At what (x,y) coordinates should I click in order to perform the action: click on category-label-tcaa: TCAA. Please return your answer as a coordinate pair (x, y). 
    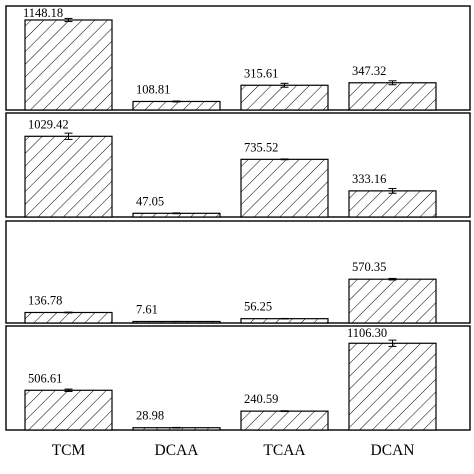
    Looking at the image, I should click on (284, 450).